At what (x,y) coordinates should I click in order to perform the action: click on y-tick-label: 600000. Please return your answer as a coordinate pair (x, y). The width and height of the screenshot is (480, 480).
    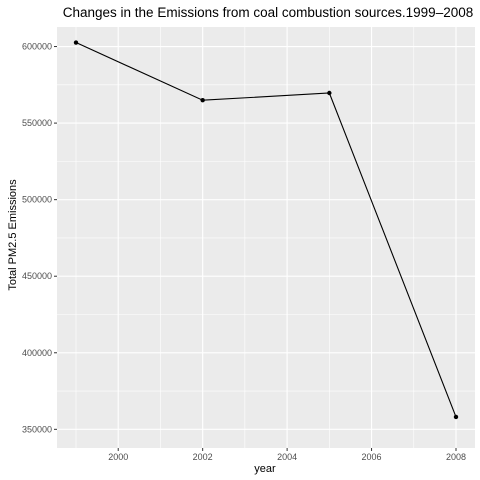
    Looking at the image, I should click on (37, 47).